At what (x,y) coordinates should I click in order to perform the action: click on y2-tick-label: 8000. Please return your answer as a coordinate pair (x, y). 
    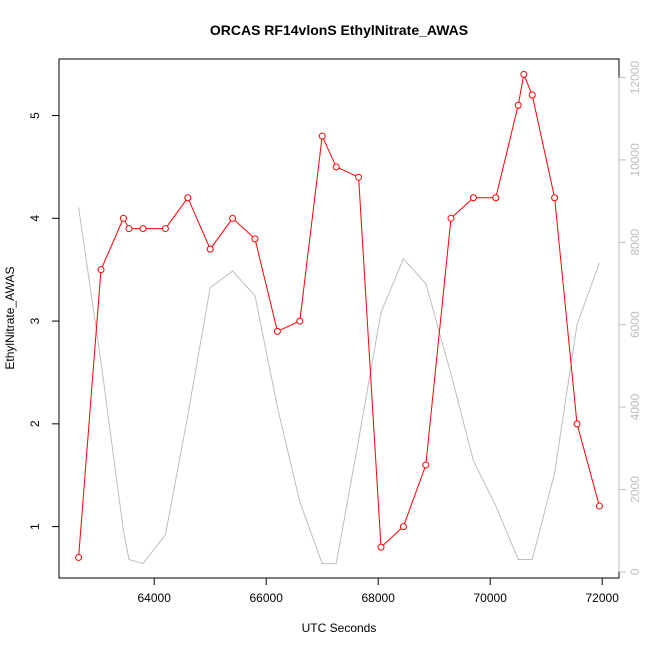
    Looking at the image, I should click on (635, 242).